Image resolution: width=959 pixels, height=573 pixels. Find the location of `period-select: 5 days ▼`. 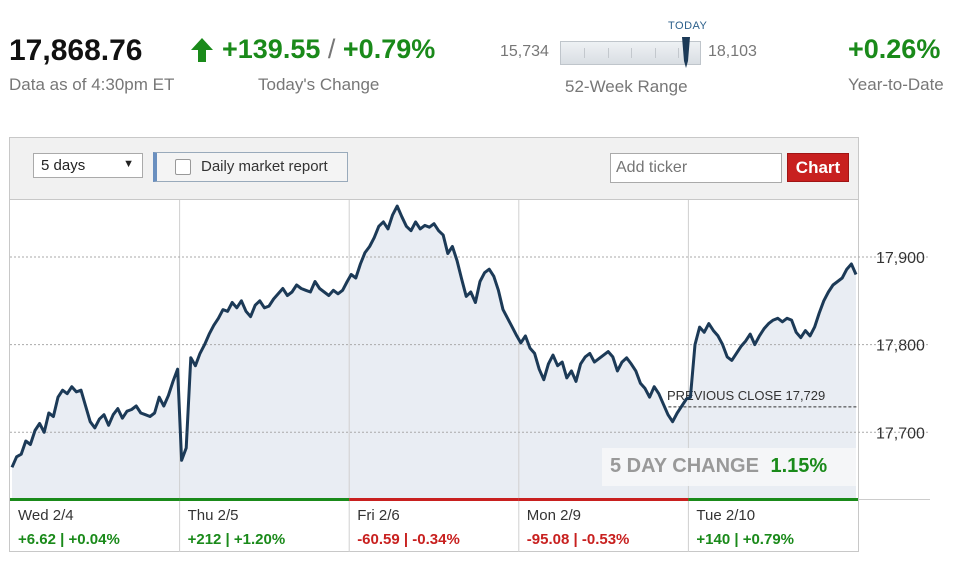

period-select: 5 days ▼ is located at coordinates (88, 165).